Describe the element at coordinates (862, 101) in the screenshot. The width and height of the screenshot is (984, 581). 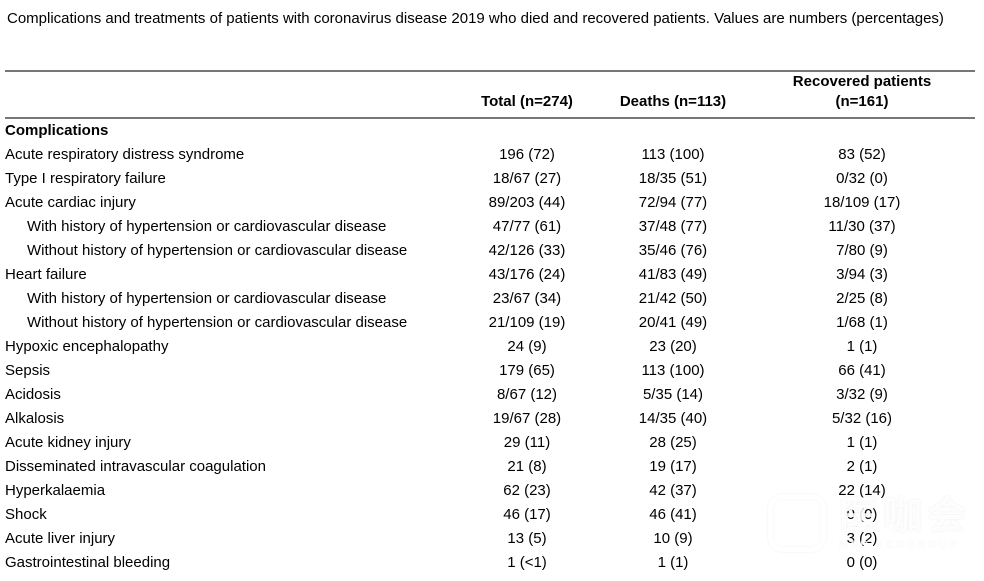
I see `column-header-recovered-line2: (n=161)` at that location.